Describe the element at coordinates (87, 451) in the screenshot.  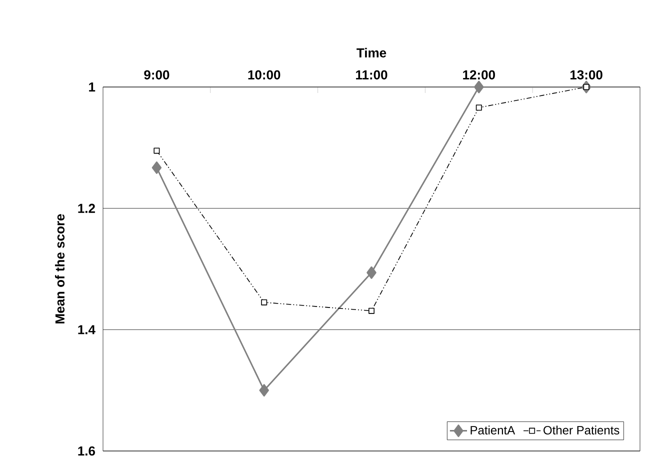
I see `y-tick-label: 1.6` at that location.